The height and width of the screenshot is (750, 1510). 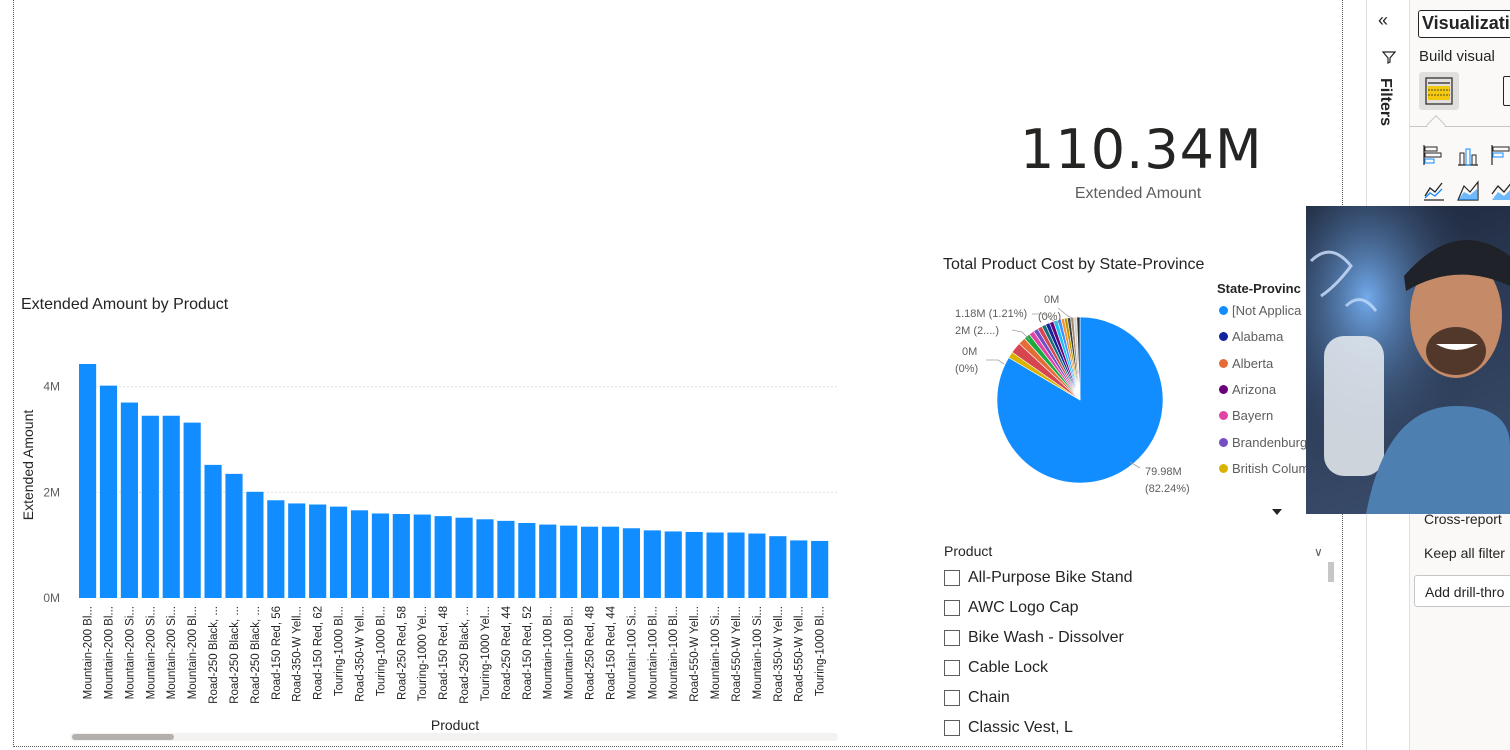 I want to click on filter-icon, so click(x=1389, y=58).